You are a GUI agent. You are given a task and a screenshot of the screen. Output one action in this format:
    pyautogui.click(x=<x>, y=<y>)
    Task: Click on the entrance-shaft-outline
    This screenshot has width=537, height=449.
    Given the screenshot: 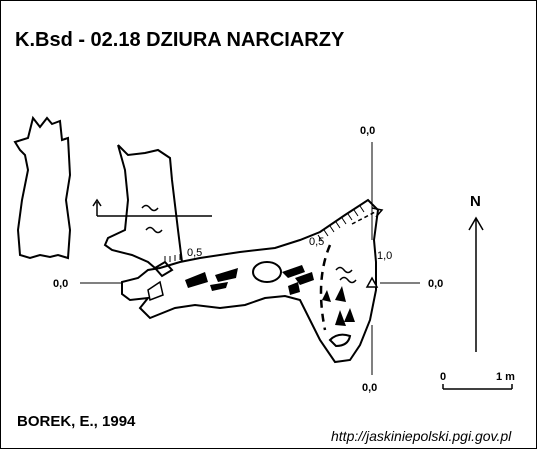 What is the action you would take?
    pyautogui.click(x=143, y=206)
    